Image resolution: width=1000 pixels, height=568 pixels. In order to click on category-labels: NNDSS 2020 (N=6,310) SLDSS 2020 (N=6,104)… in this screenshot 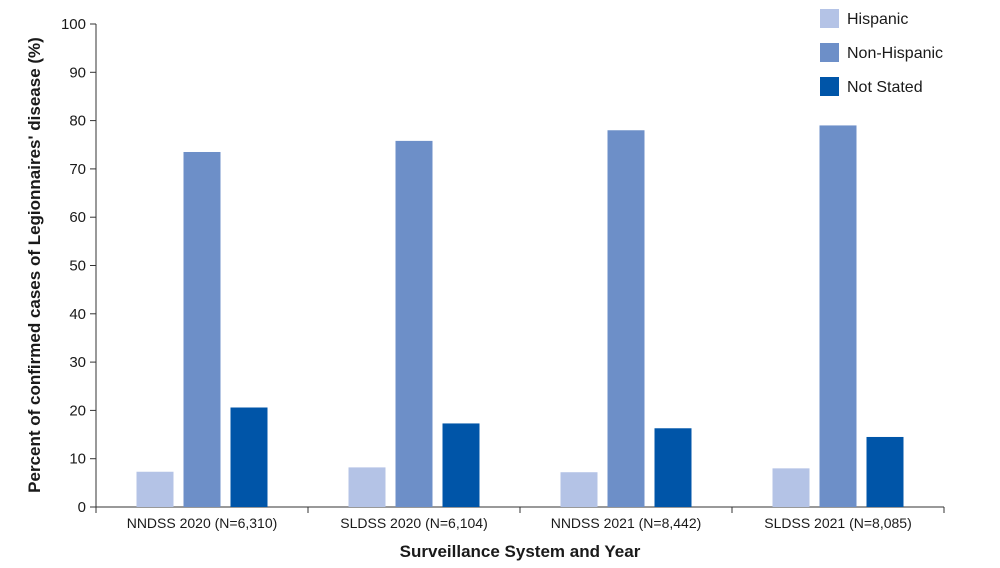, I will do `click(519, 523)`.